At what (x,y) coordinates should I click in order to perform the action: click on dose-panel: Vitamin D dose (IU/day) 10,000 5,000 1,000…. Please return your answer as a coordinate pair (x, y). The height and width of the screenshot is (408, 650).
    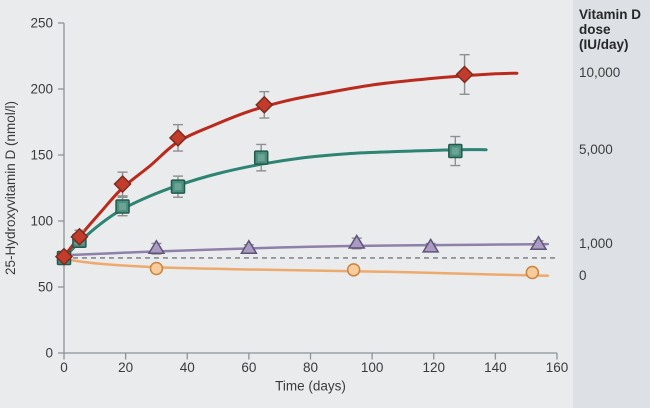
    Looking at the image, I should click on (611, 204).